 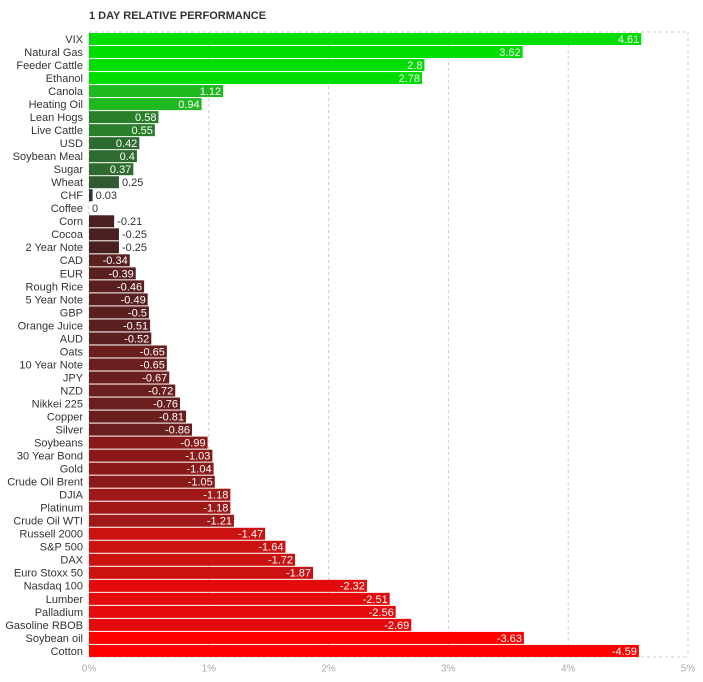 I want to click on y-tick-label: Euro Stoxx 50, so click(x=48, y=574).